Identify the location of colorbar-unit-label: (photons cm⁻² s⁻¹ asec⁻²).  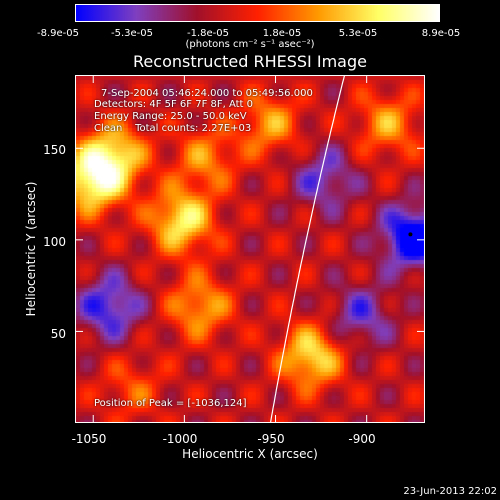
(250, 44).